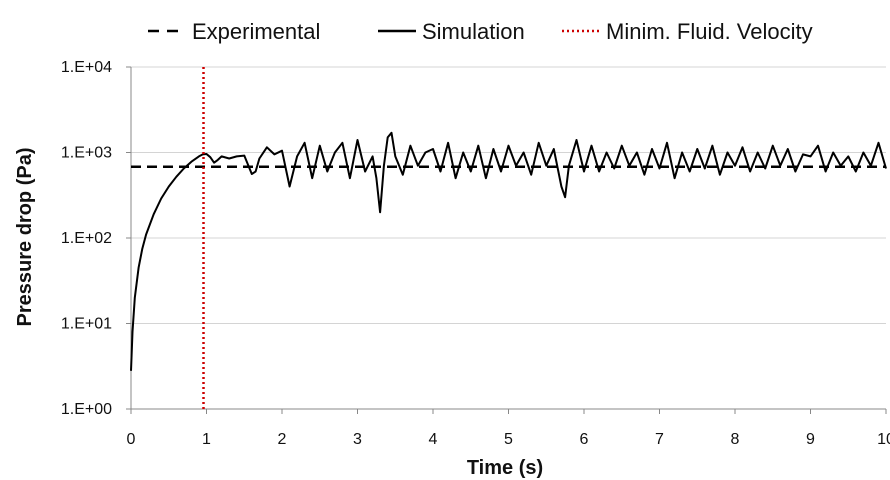 Image resolution: width=890 pixels, height=480 pixels. What do you see at coordinates (357, 439) in the screenshot?
I see `x-tick-label: 3` at bounding box center [357, 439].